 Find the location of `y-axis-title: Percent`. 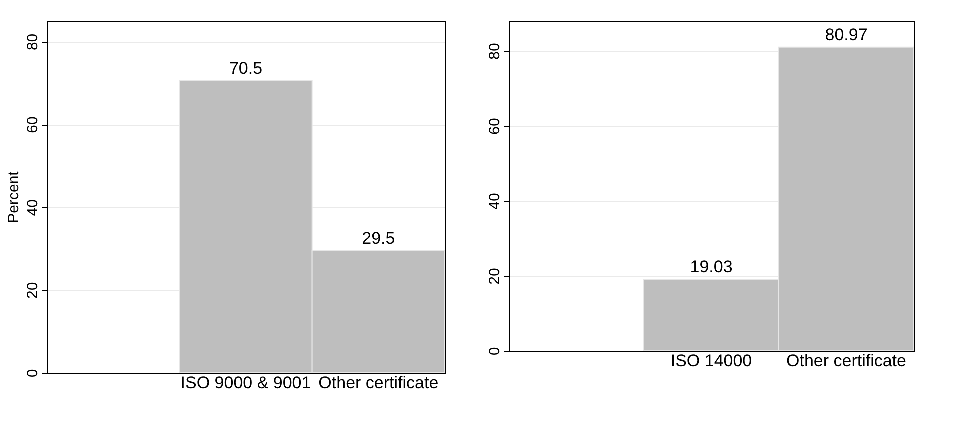

y-axis-title: Percent is located at coordinates (14, 197).